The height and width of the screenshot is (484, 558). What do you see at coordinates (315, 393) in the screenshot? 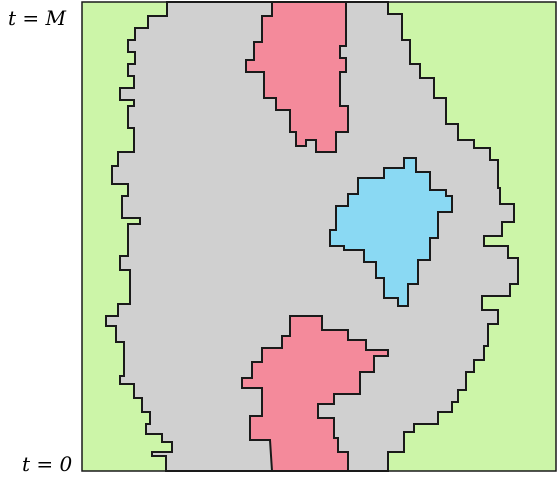
I see `pink-region-bottom` at bounding box center [315, 393].